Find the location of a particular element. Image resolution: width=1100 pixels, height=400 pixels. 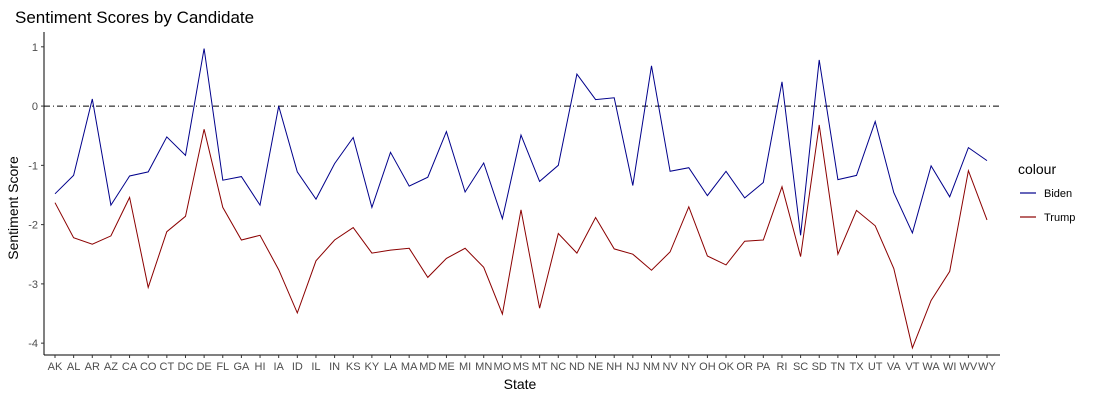

x-tick-label: LA is located at coordinates (391, 367).